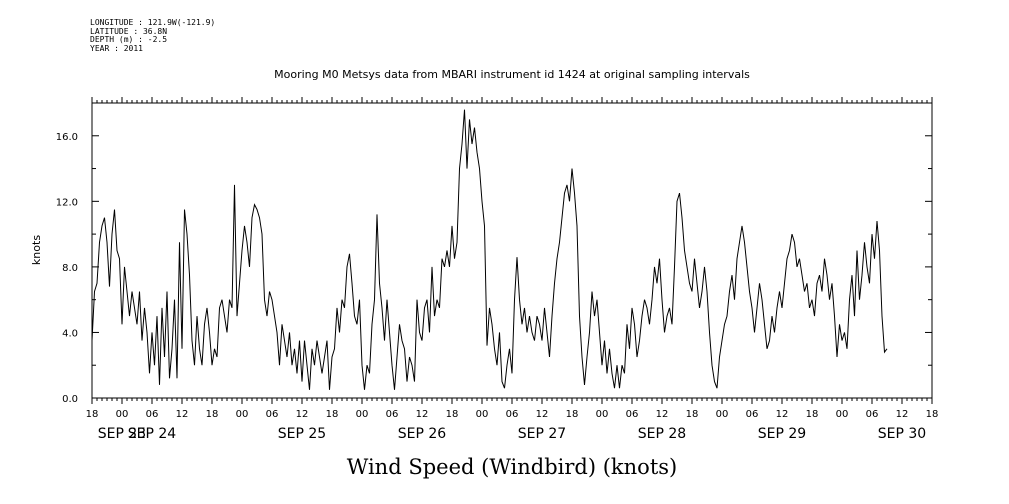 The height and width of the screenshot is (504, 1009). What do you see at coordinates (302, 434) in the screenshot?
I see `x-date-label: SEP 25` at bounding box center [302, 434].